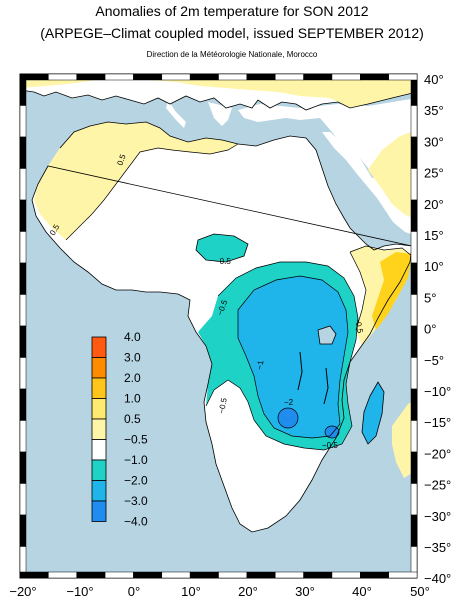  What do you see at coordinates (381, 288) in the screenshot?
I see `contour-line-horn` at bounding box center [381, 288].